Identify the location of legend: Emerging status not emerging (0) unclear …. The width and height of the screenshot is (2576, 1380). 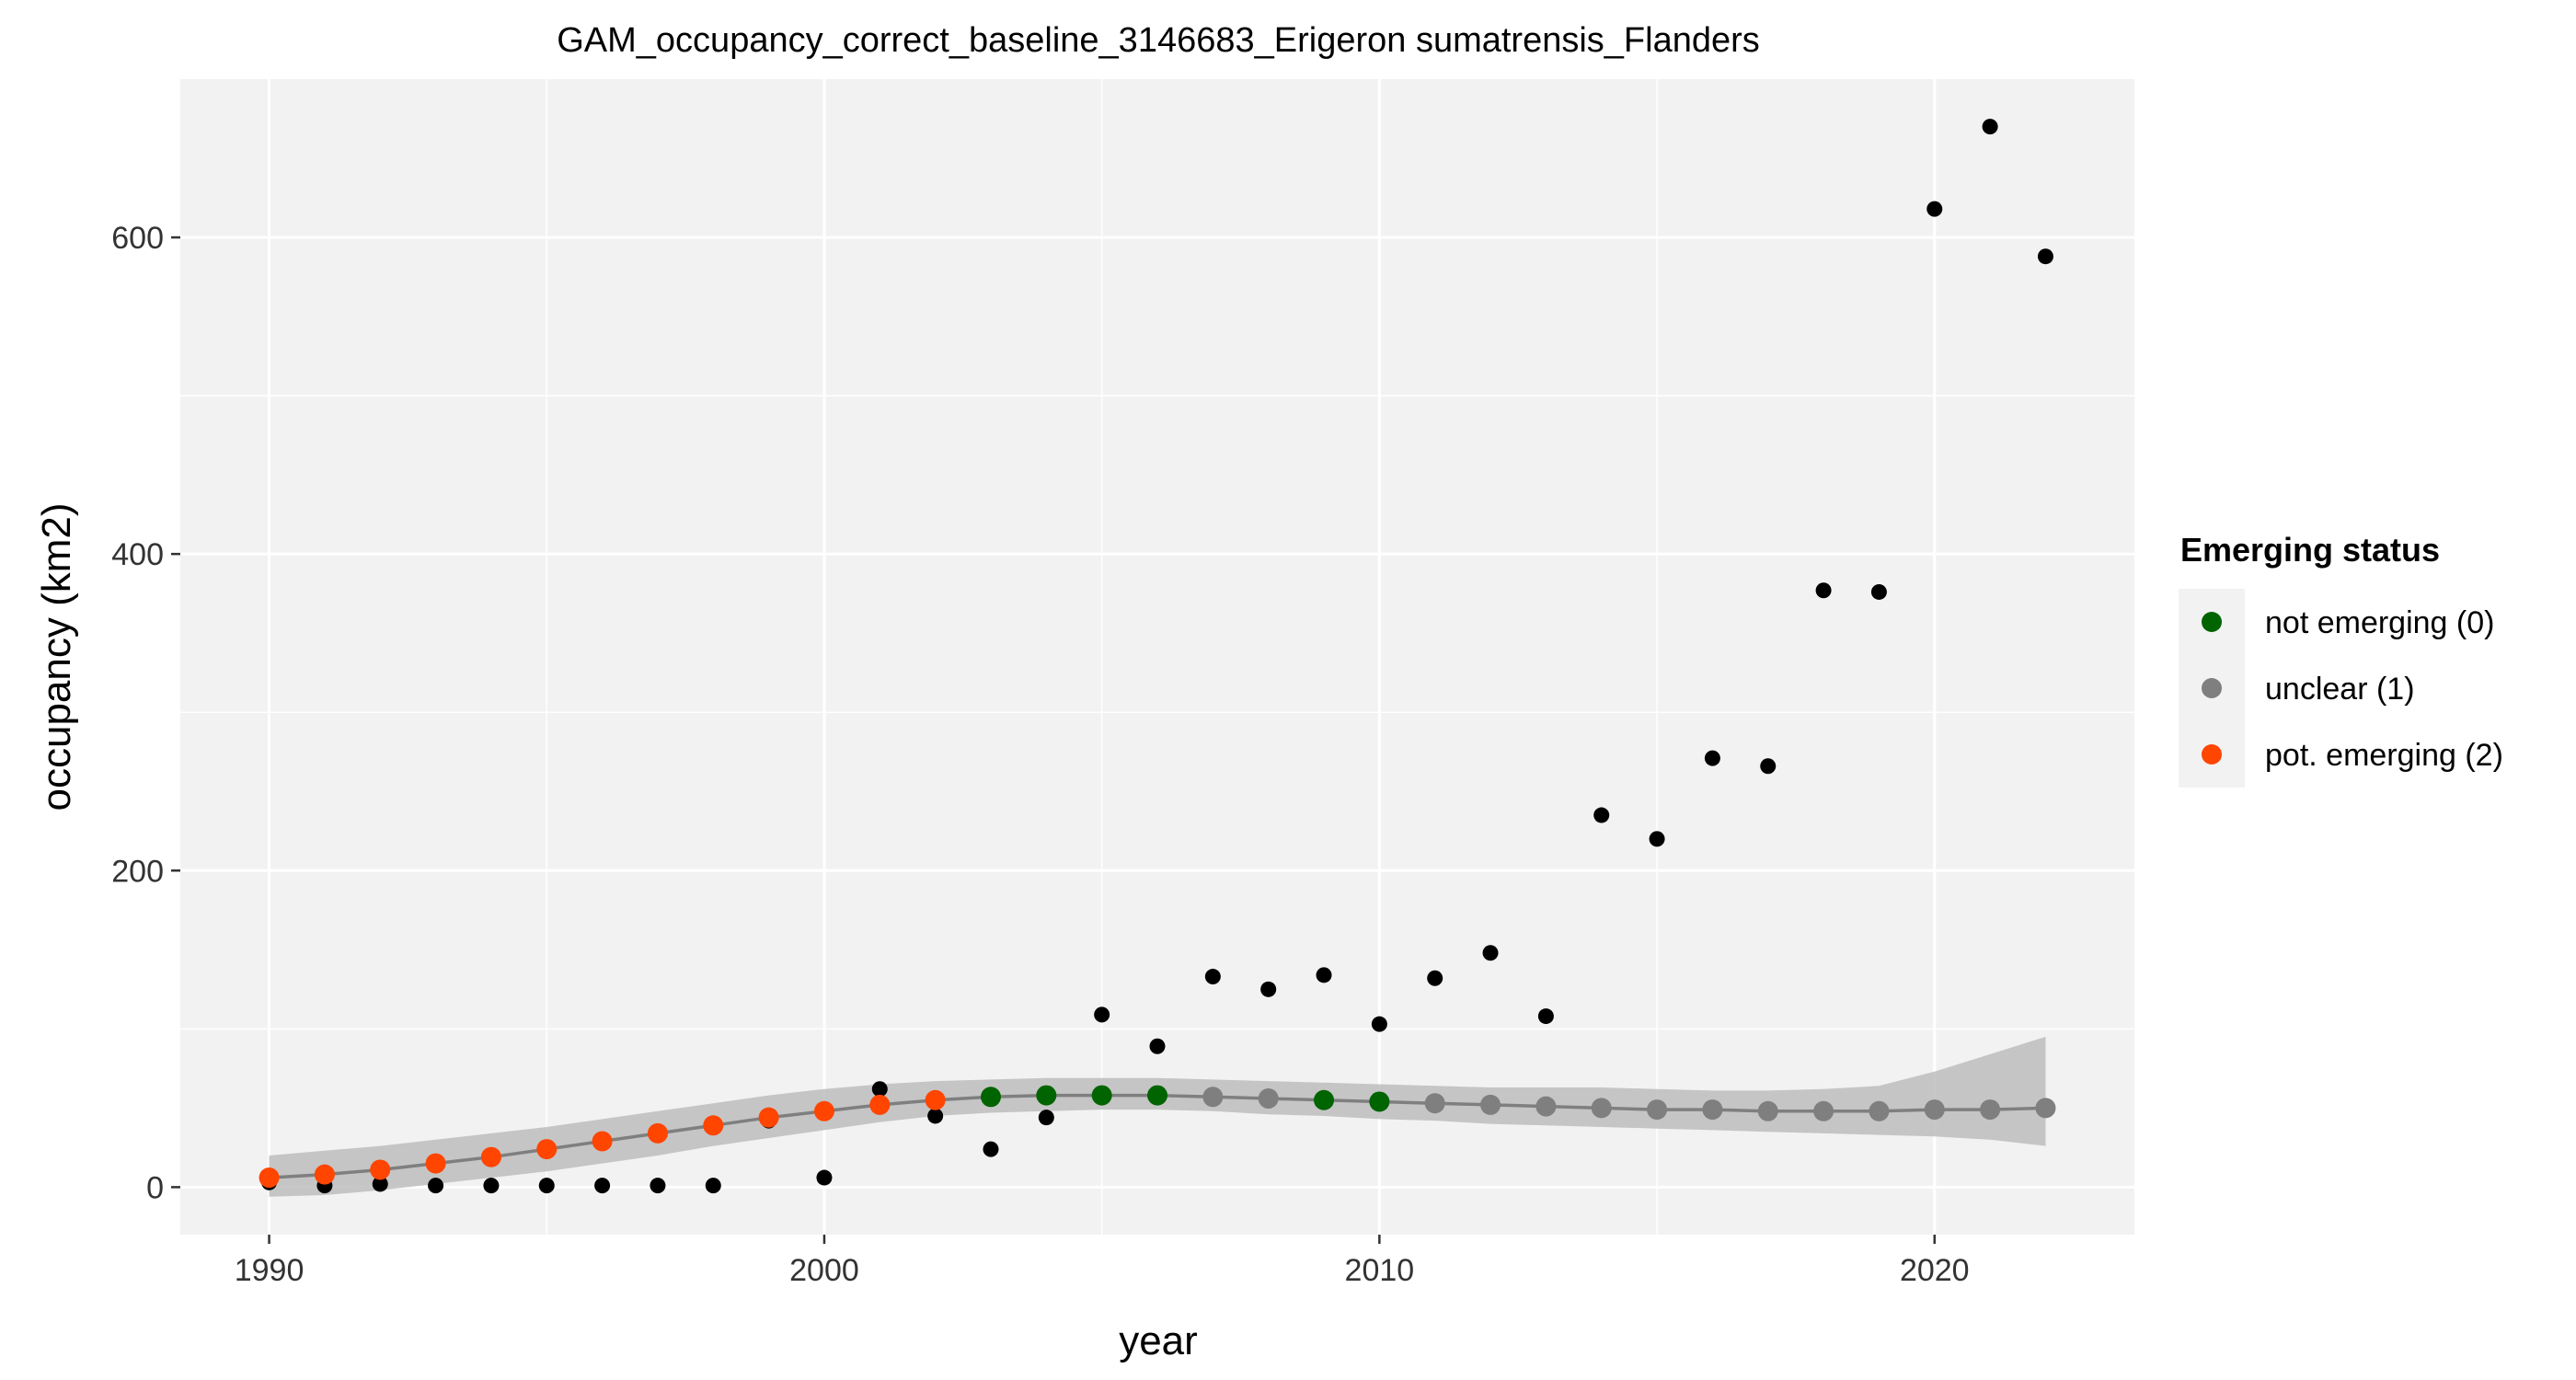
(2341, 659).